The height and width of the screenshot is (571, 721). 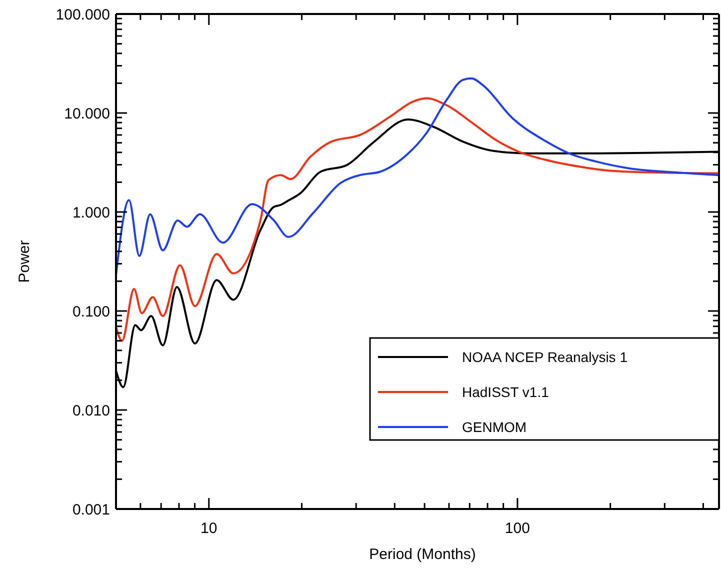 What do you see at coordinates (91, 411) in the screenshot?
I see `y-tick-label: 0.010` at bounding box center [91, 411].